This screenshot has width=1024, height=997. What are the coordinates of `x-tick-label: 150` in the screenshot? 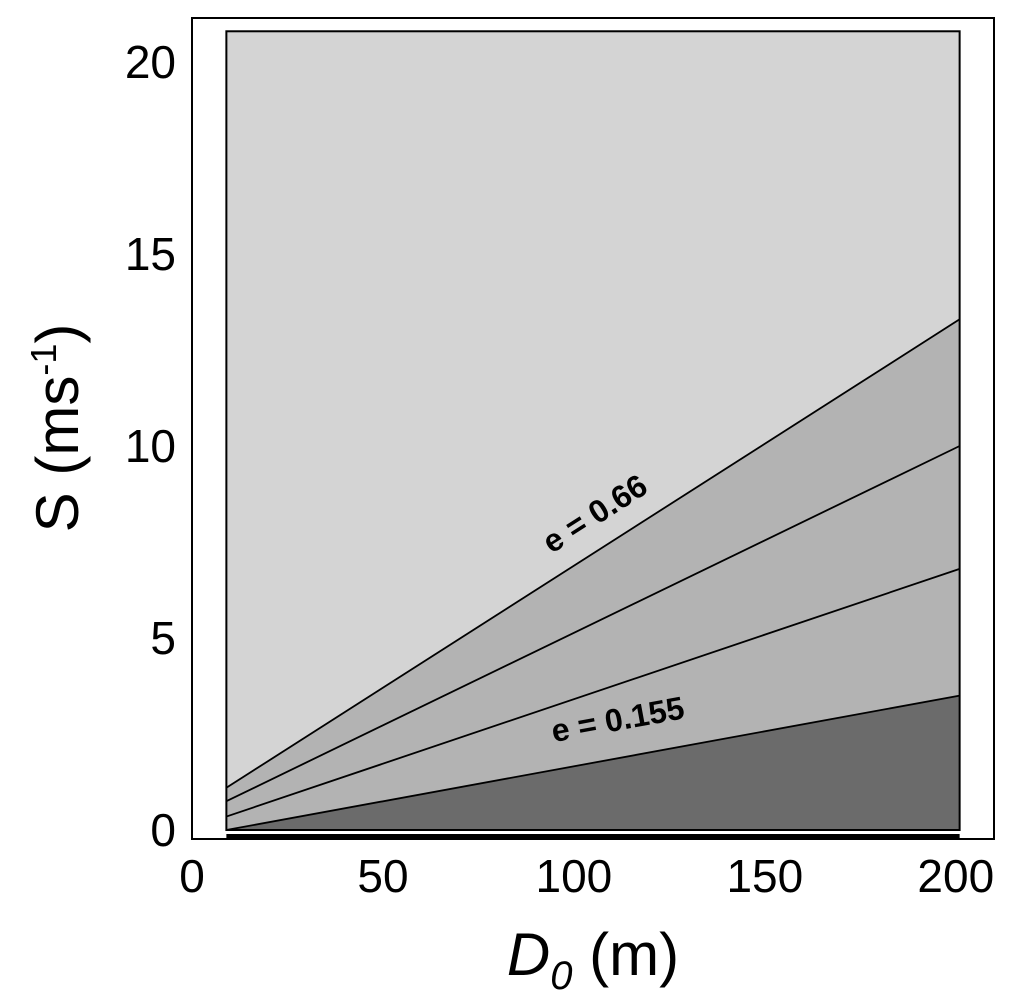 It's located at (764, 876).